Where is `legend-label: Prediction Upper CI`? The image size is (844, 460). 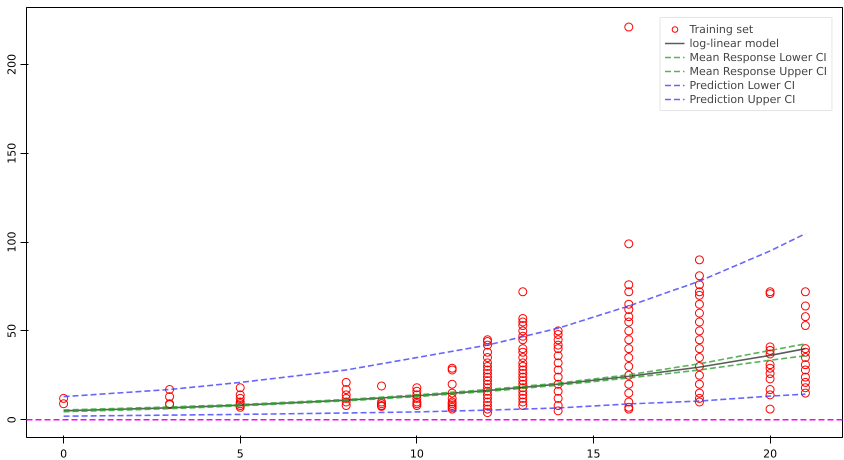 legend-label: Prediction Upper CI is located at coordinates (742, 99).